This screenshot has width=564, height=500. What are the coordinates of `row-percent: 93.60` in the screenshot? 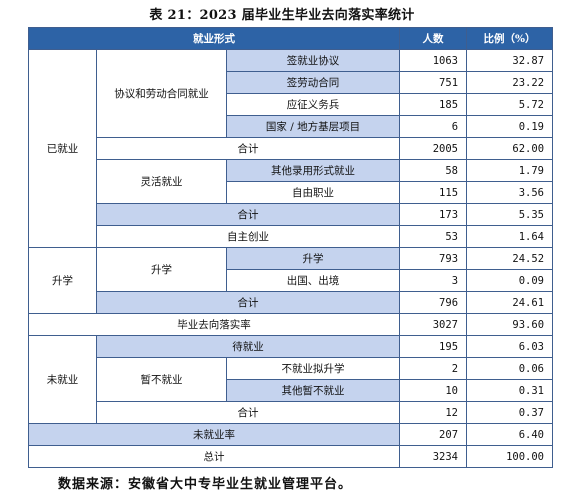 It's located at (510, 324).